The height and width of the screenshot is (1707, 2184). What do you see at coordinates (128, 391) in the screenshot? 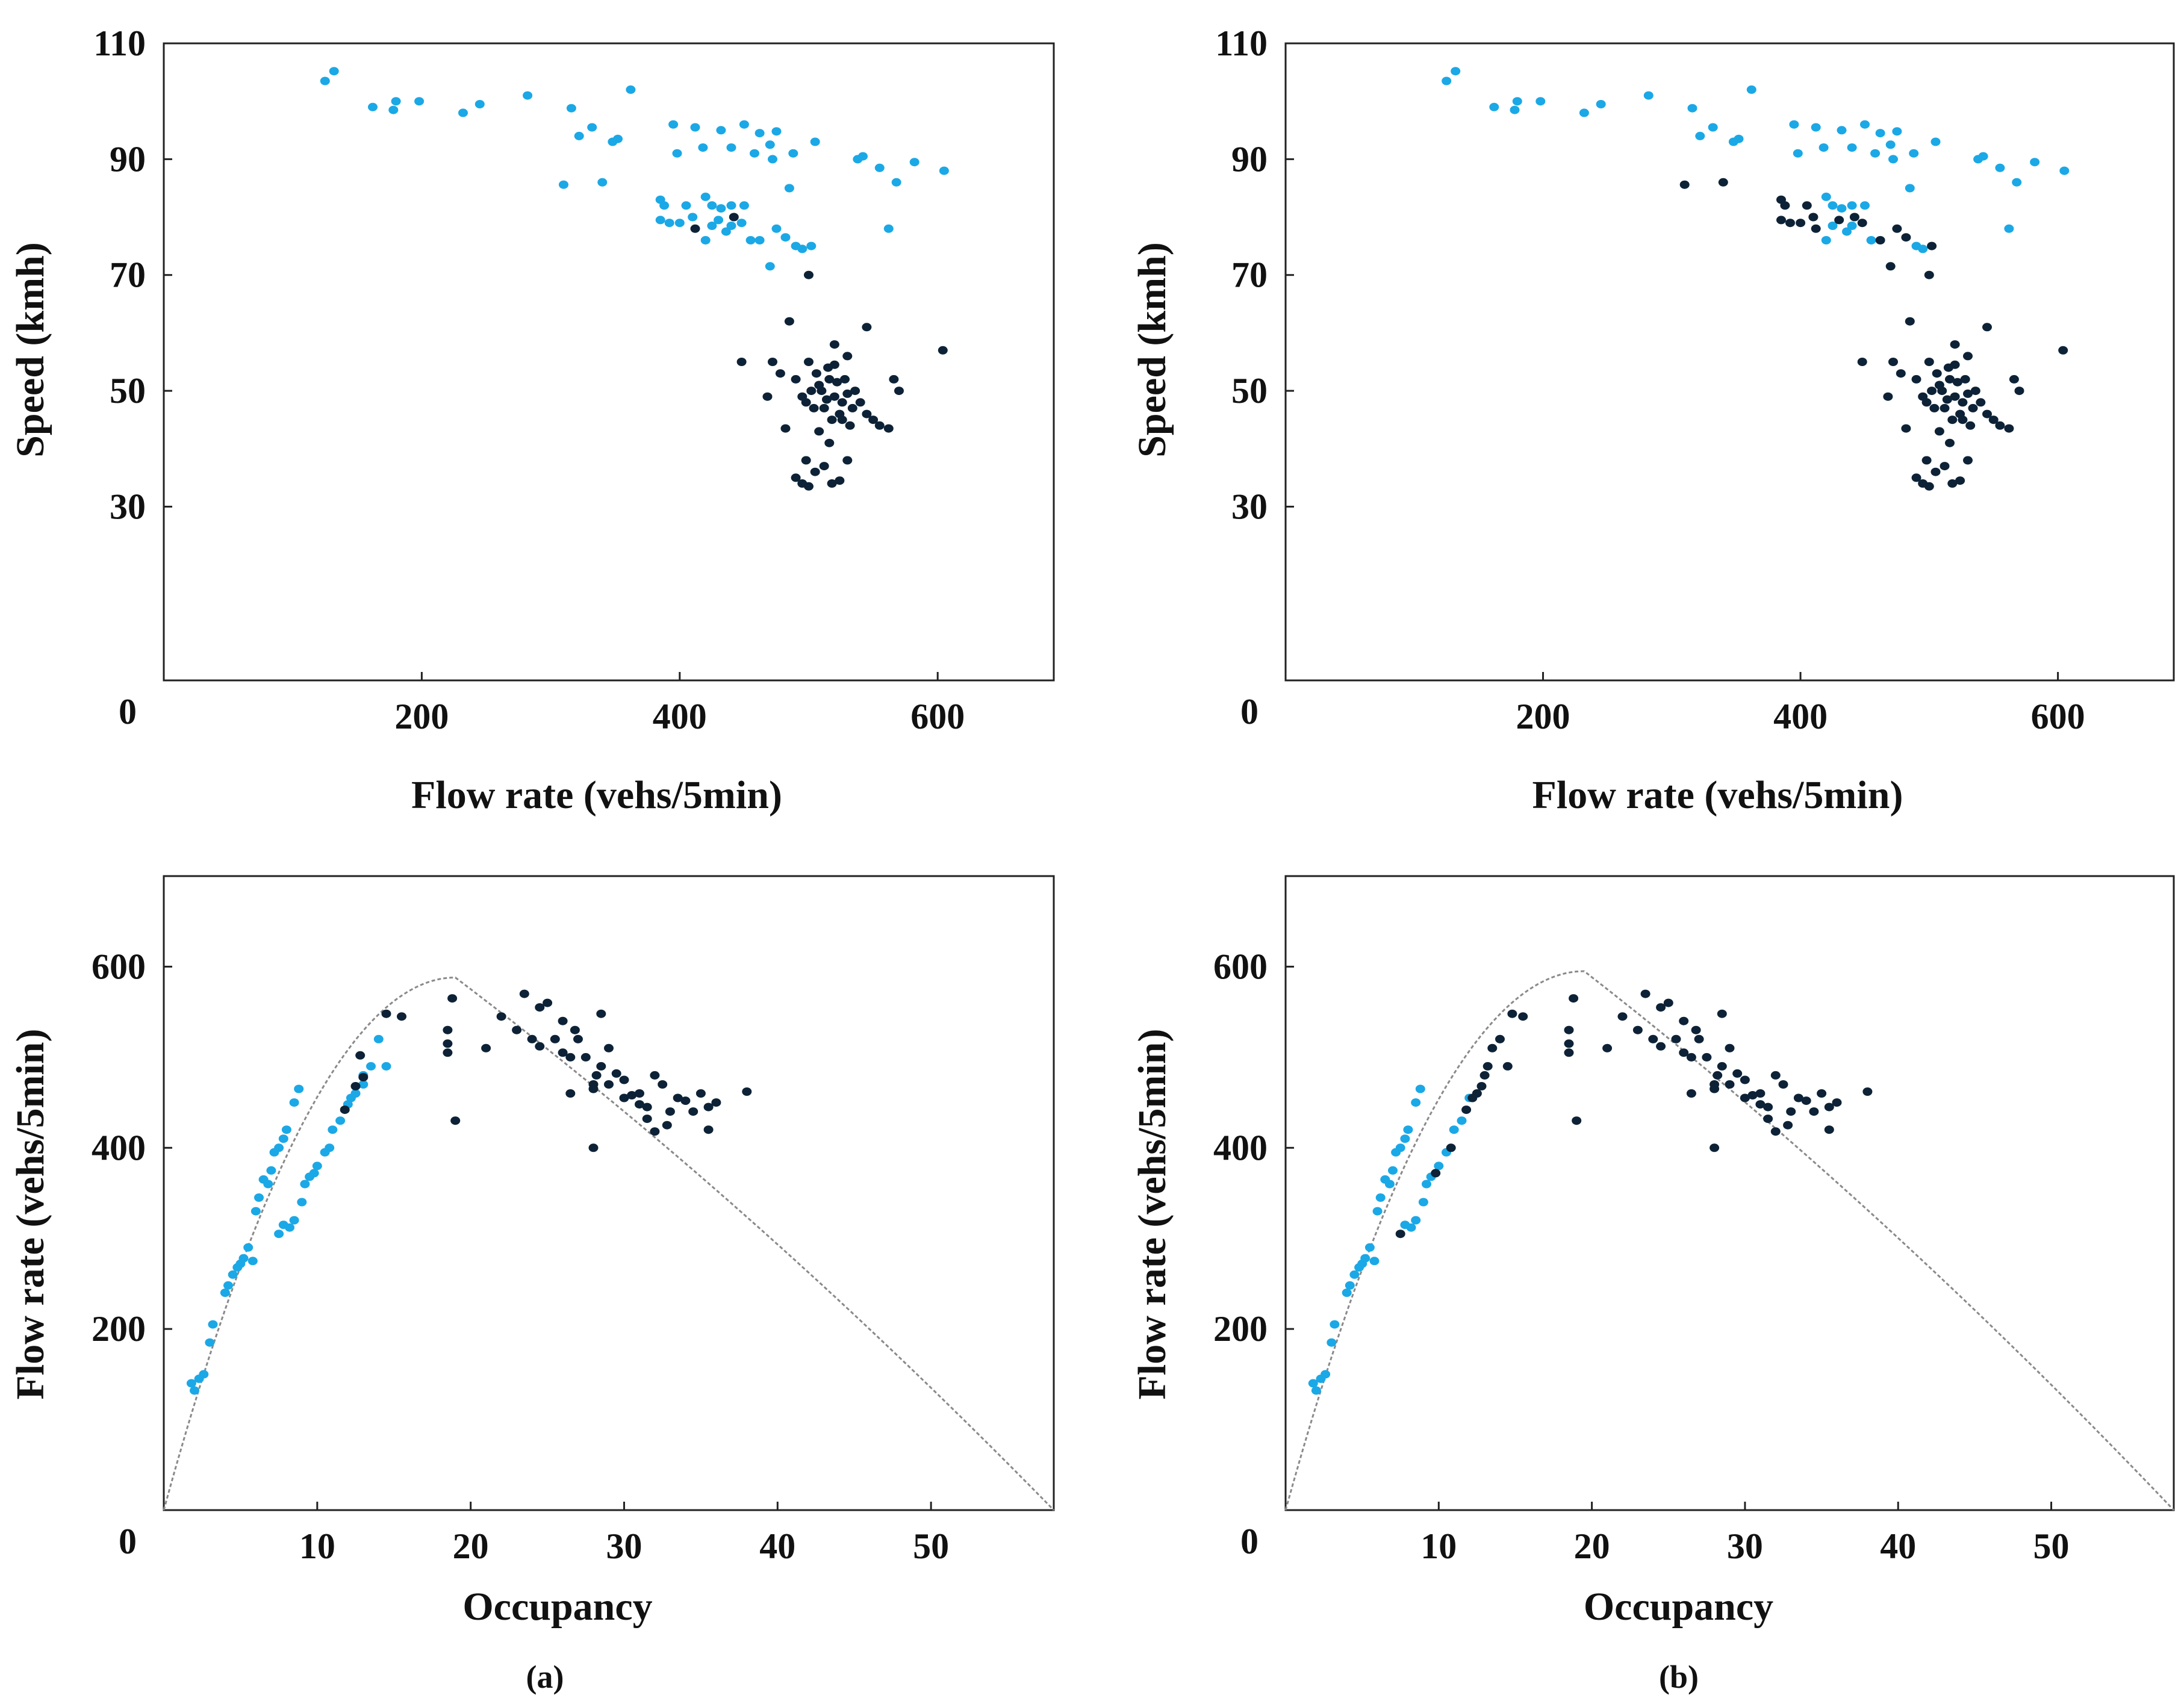
I see `y-tick-label: 50` at bounding box center [128, 391].